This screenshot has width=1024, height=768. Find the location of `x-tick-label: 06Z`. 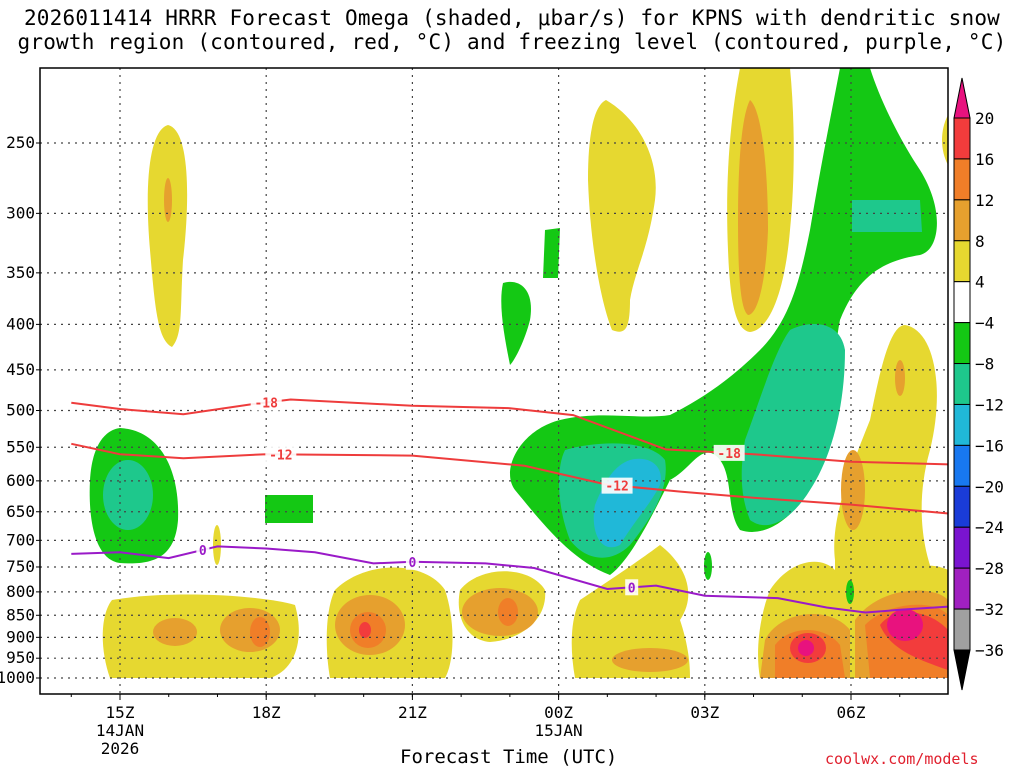

x-tick-label: 06Z is located at coordinates (851, 712).